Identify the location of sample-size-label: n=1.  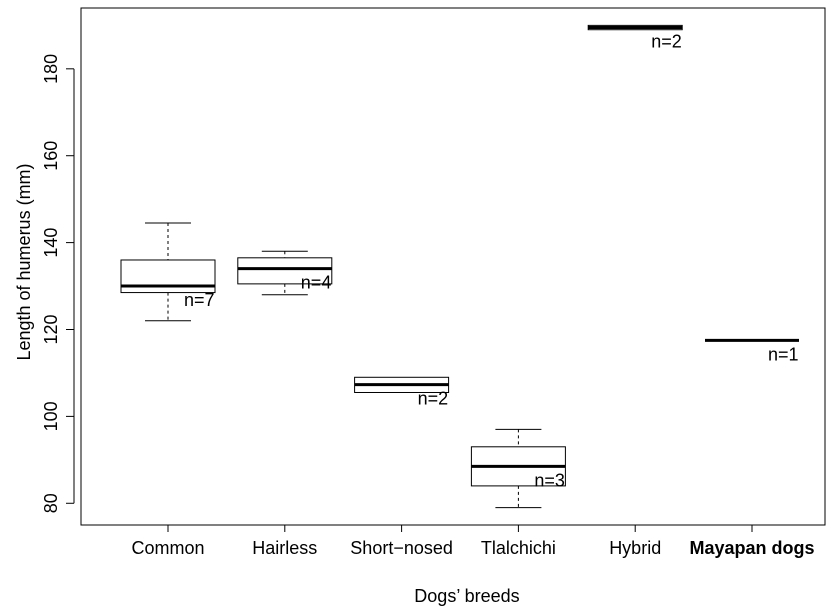
(783, 354).